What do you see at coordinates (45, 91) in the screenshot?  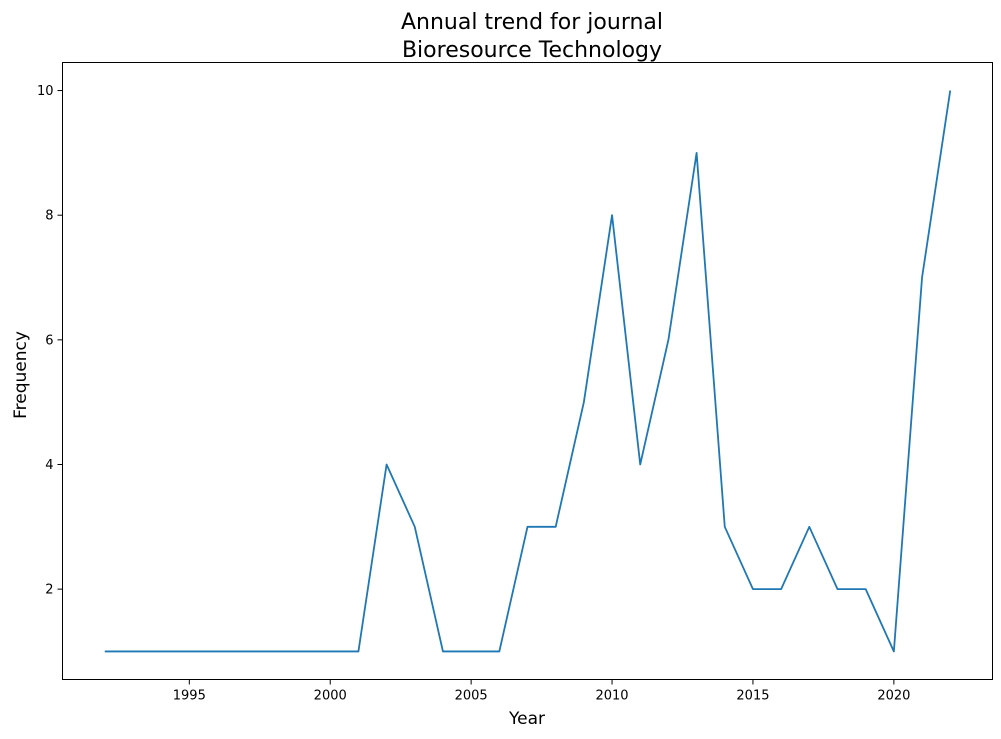 I see `y-tick-label: 10` at bounding box center [45, 91].